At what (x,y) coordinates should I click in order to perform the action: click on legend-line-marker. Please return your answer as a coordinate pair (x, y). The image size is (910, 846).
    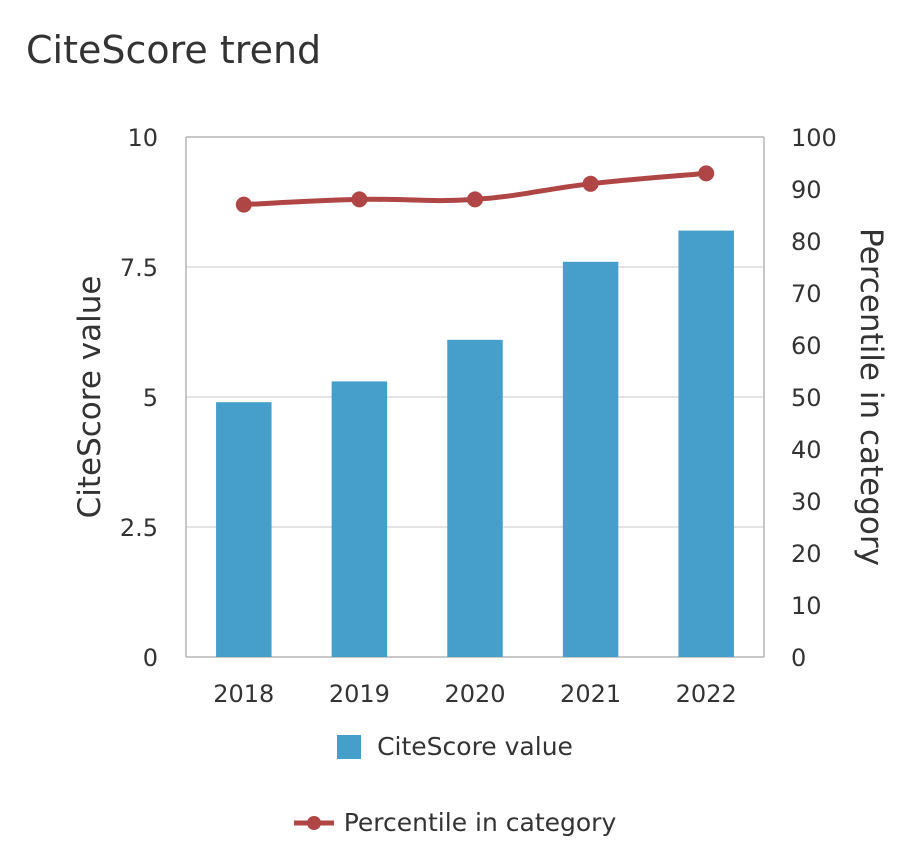
    Looking at the image, I should click on (313, 822).